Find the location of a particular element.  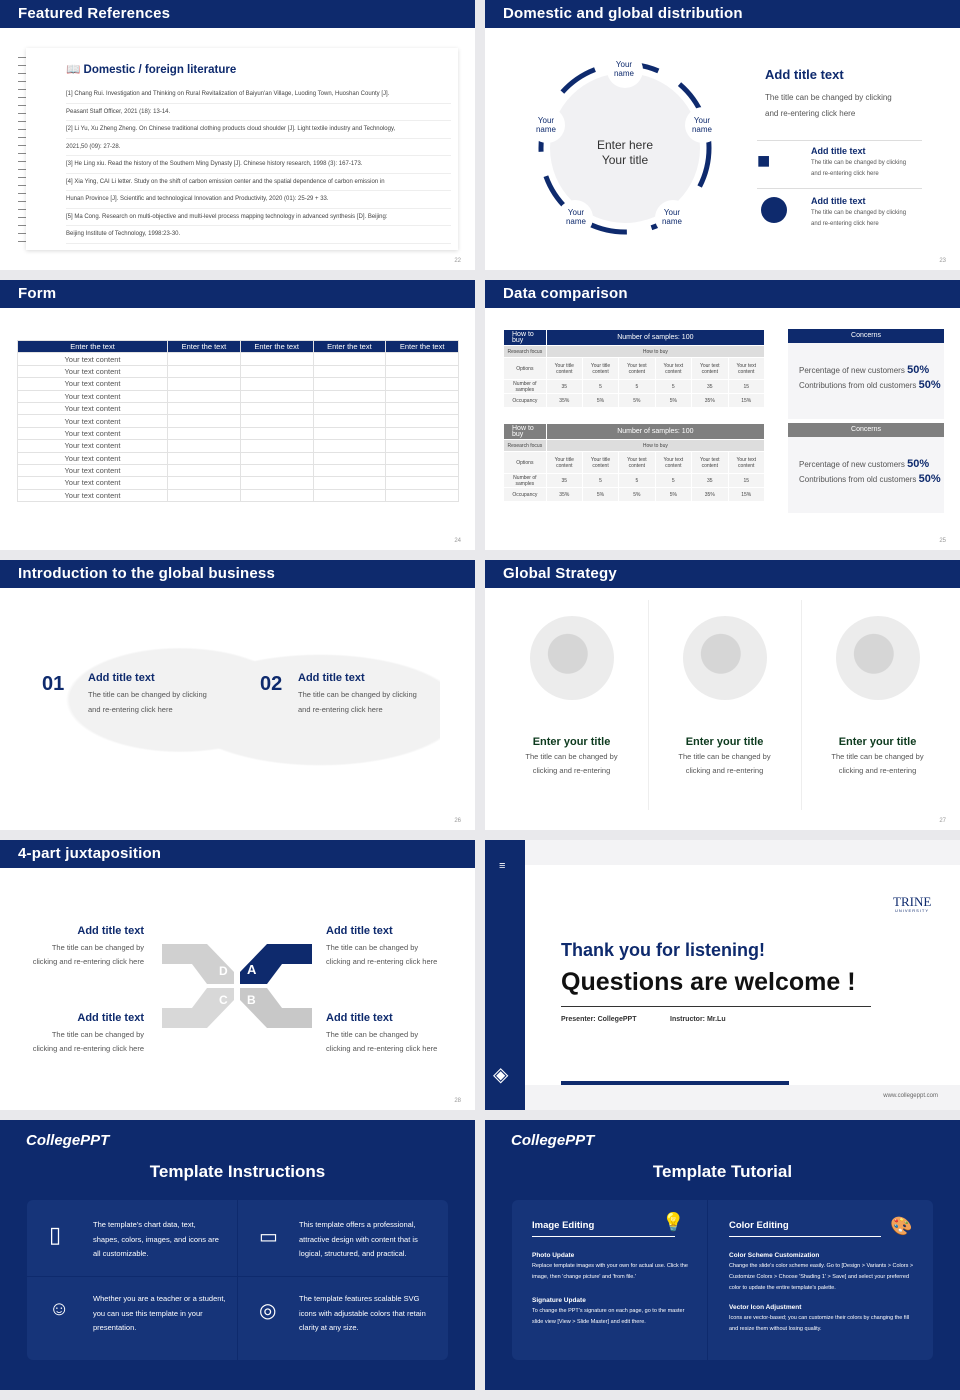

page-number: 26 is located at coordinates (457, 821).